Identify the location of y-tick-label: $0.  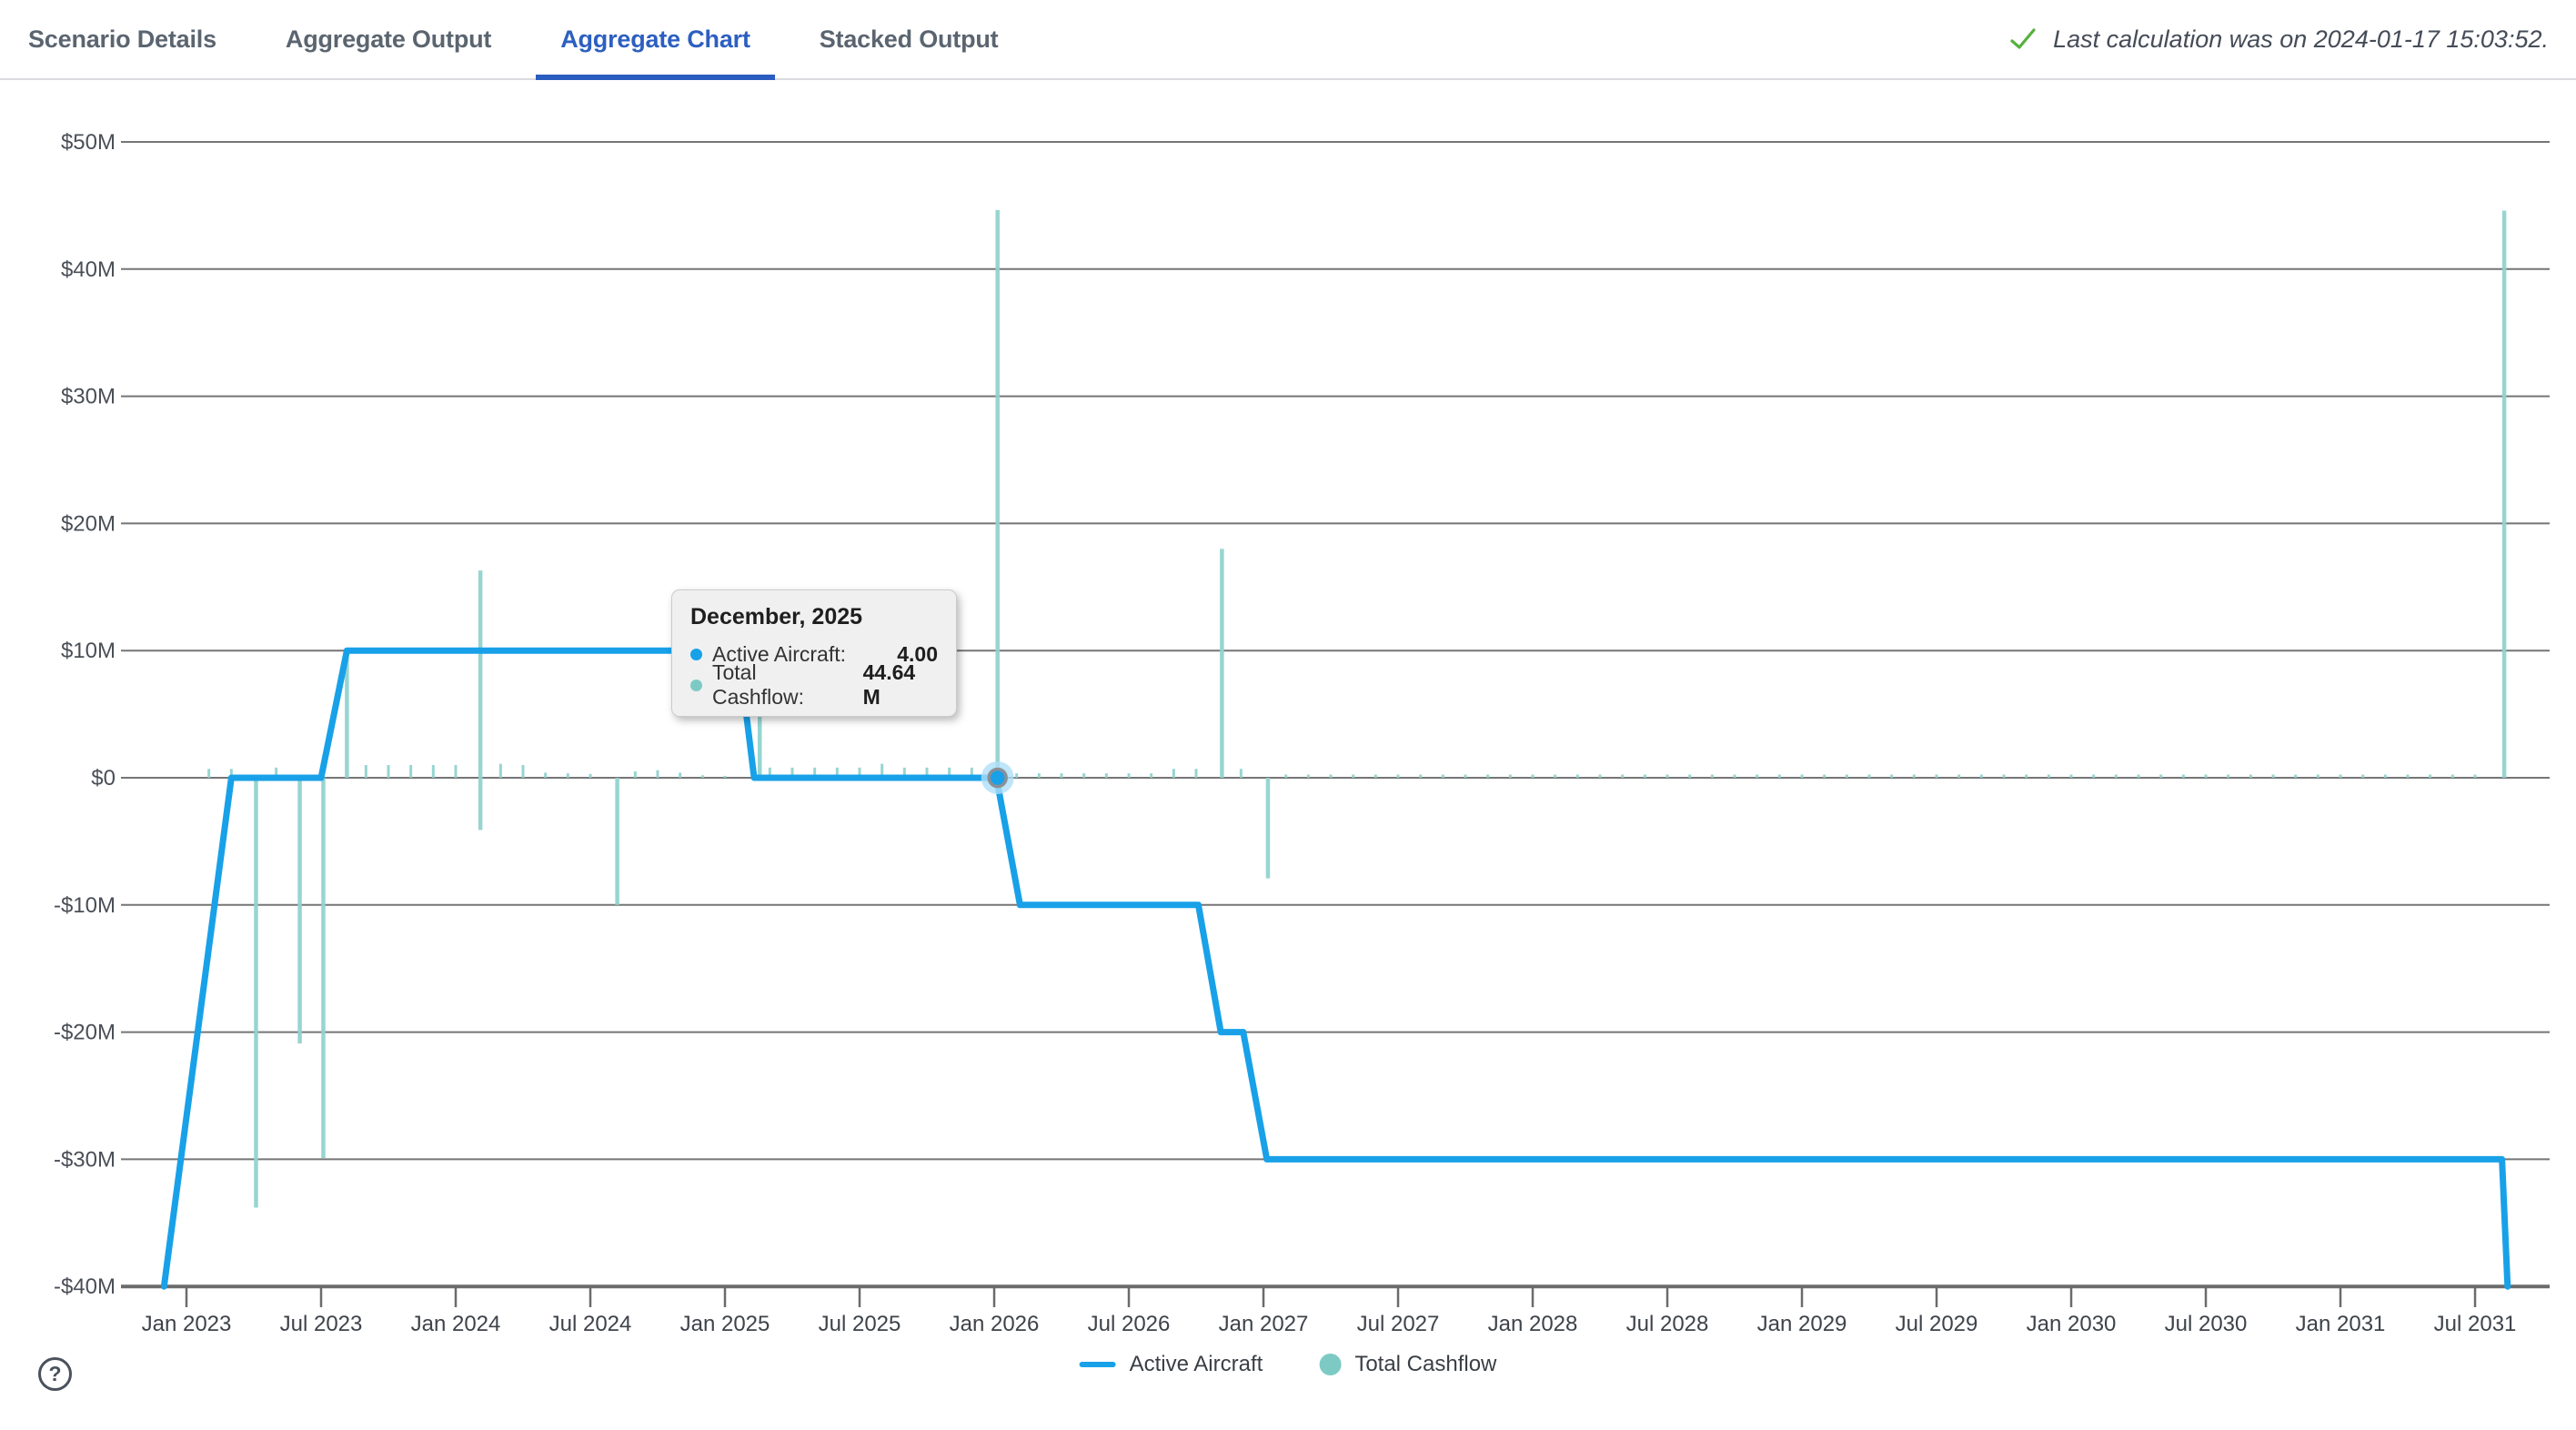
(103, 779).